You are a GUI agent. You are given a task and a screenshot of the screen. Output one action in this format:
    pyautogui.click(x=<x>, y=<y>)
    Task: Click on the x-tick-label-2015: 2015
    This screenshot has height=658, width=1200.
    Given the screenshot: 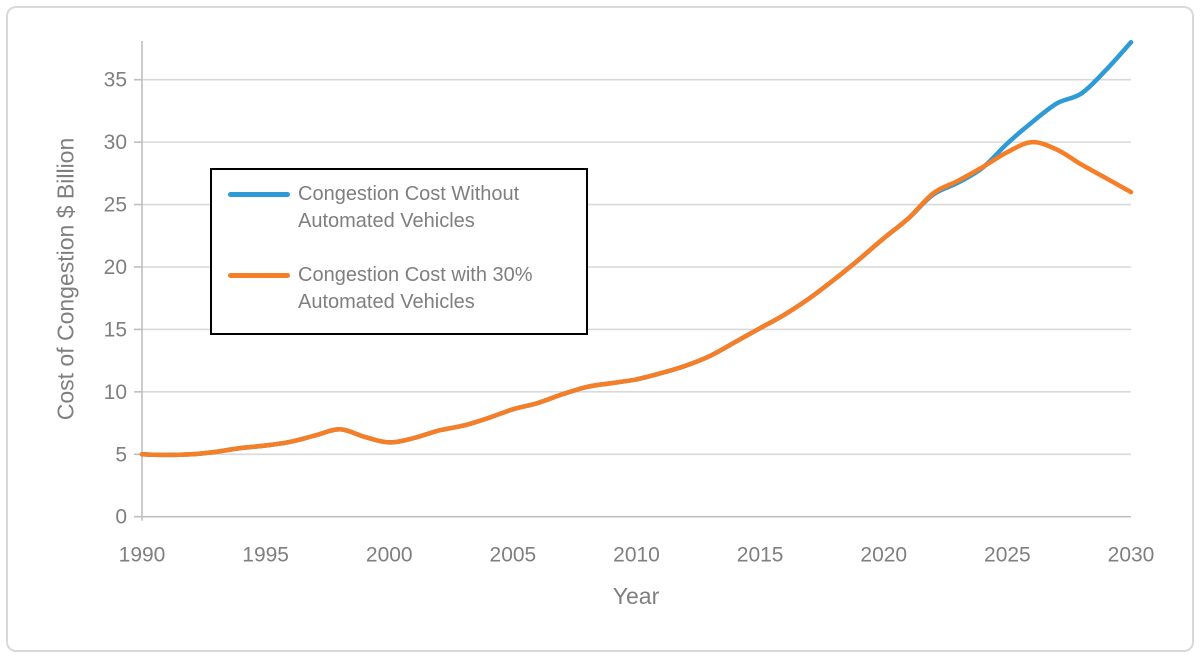 What is the action you would take?
    pyautogui.click(x=760, y=555)
    